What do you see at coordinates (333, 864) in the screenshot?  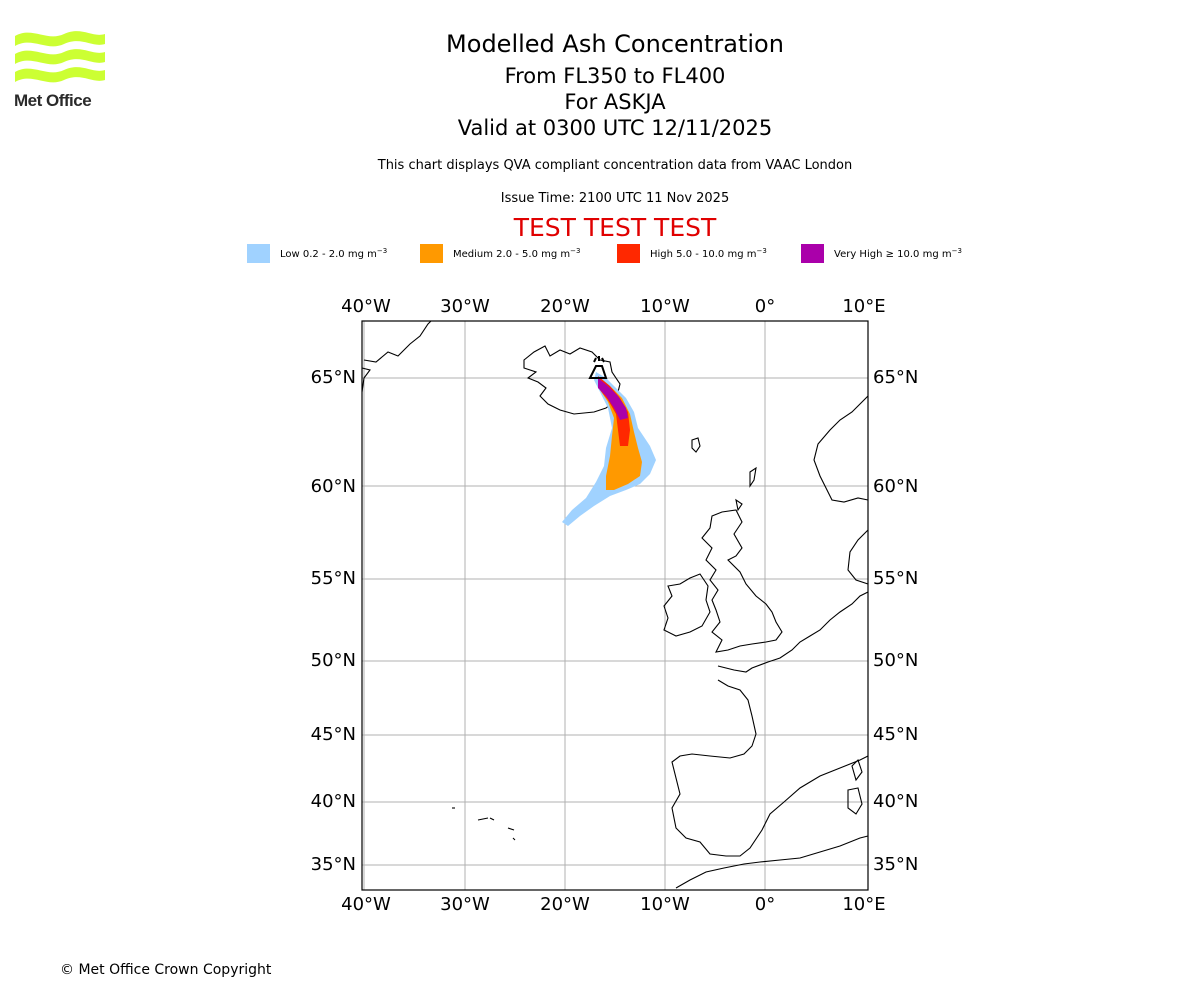 I see `lat-label-left-35n: 35°N` at bounding box center [333, 864].